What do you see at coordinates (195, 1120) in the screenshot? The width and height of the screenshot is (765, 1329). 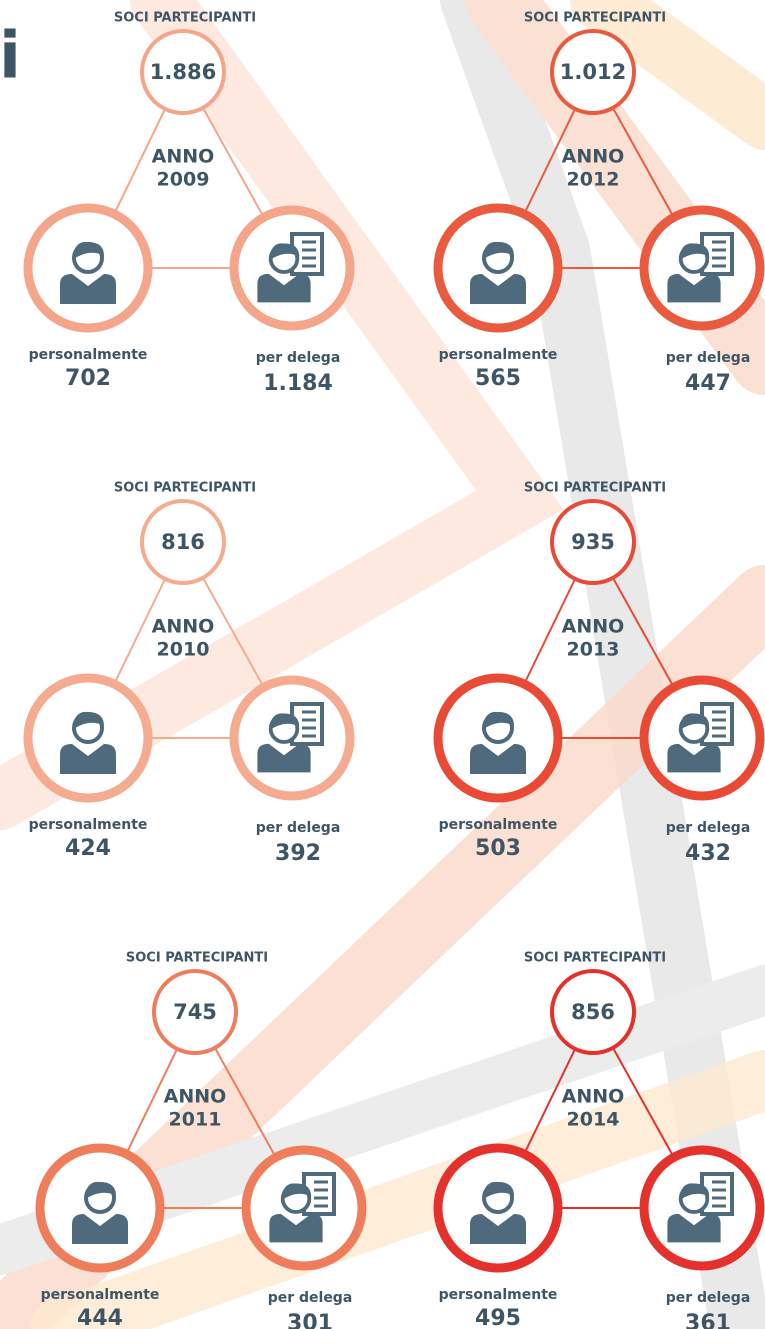 I see `year: 2011` at bounding box center [195, 1120].